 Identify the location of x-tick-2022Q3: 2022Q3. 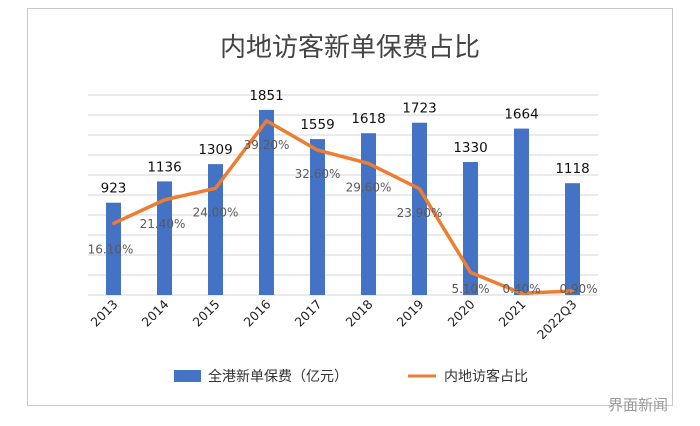
(557, 320).